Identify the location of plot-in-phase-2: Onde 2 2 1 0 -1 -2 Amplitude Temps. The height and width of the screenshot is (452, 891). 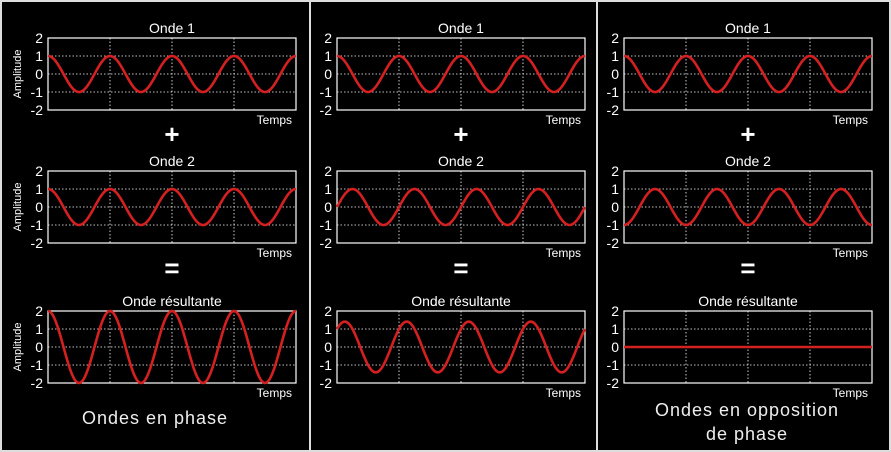
(154, 206).